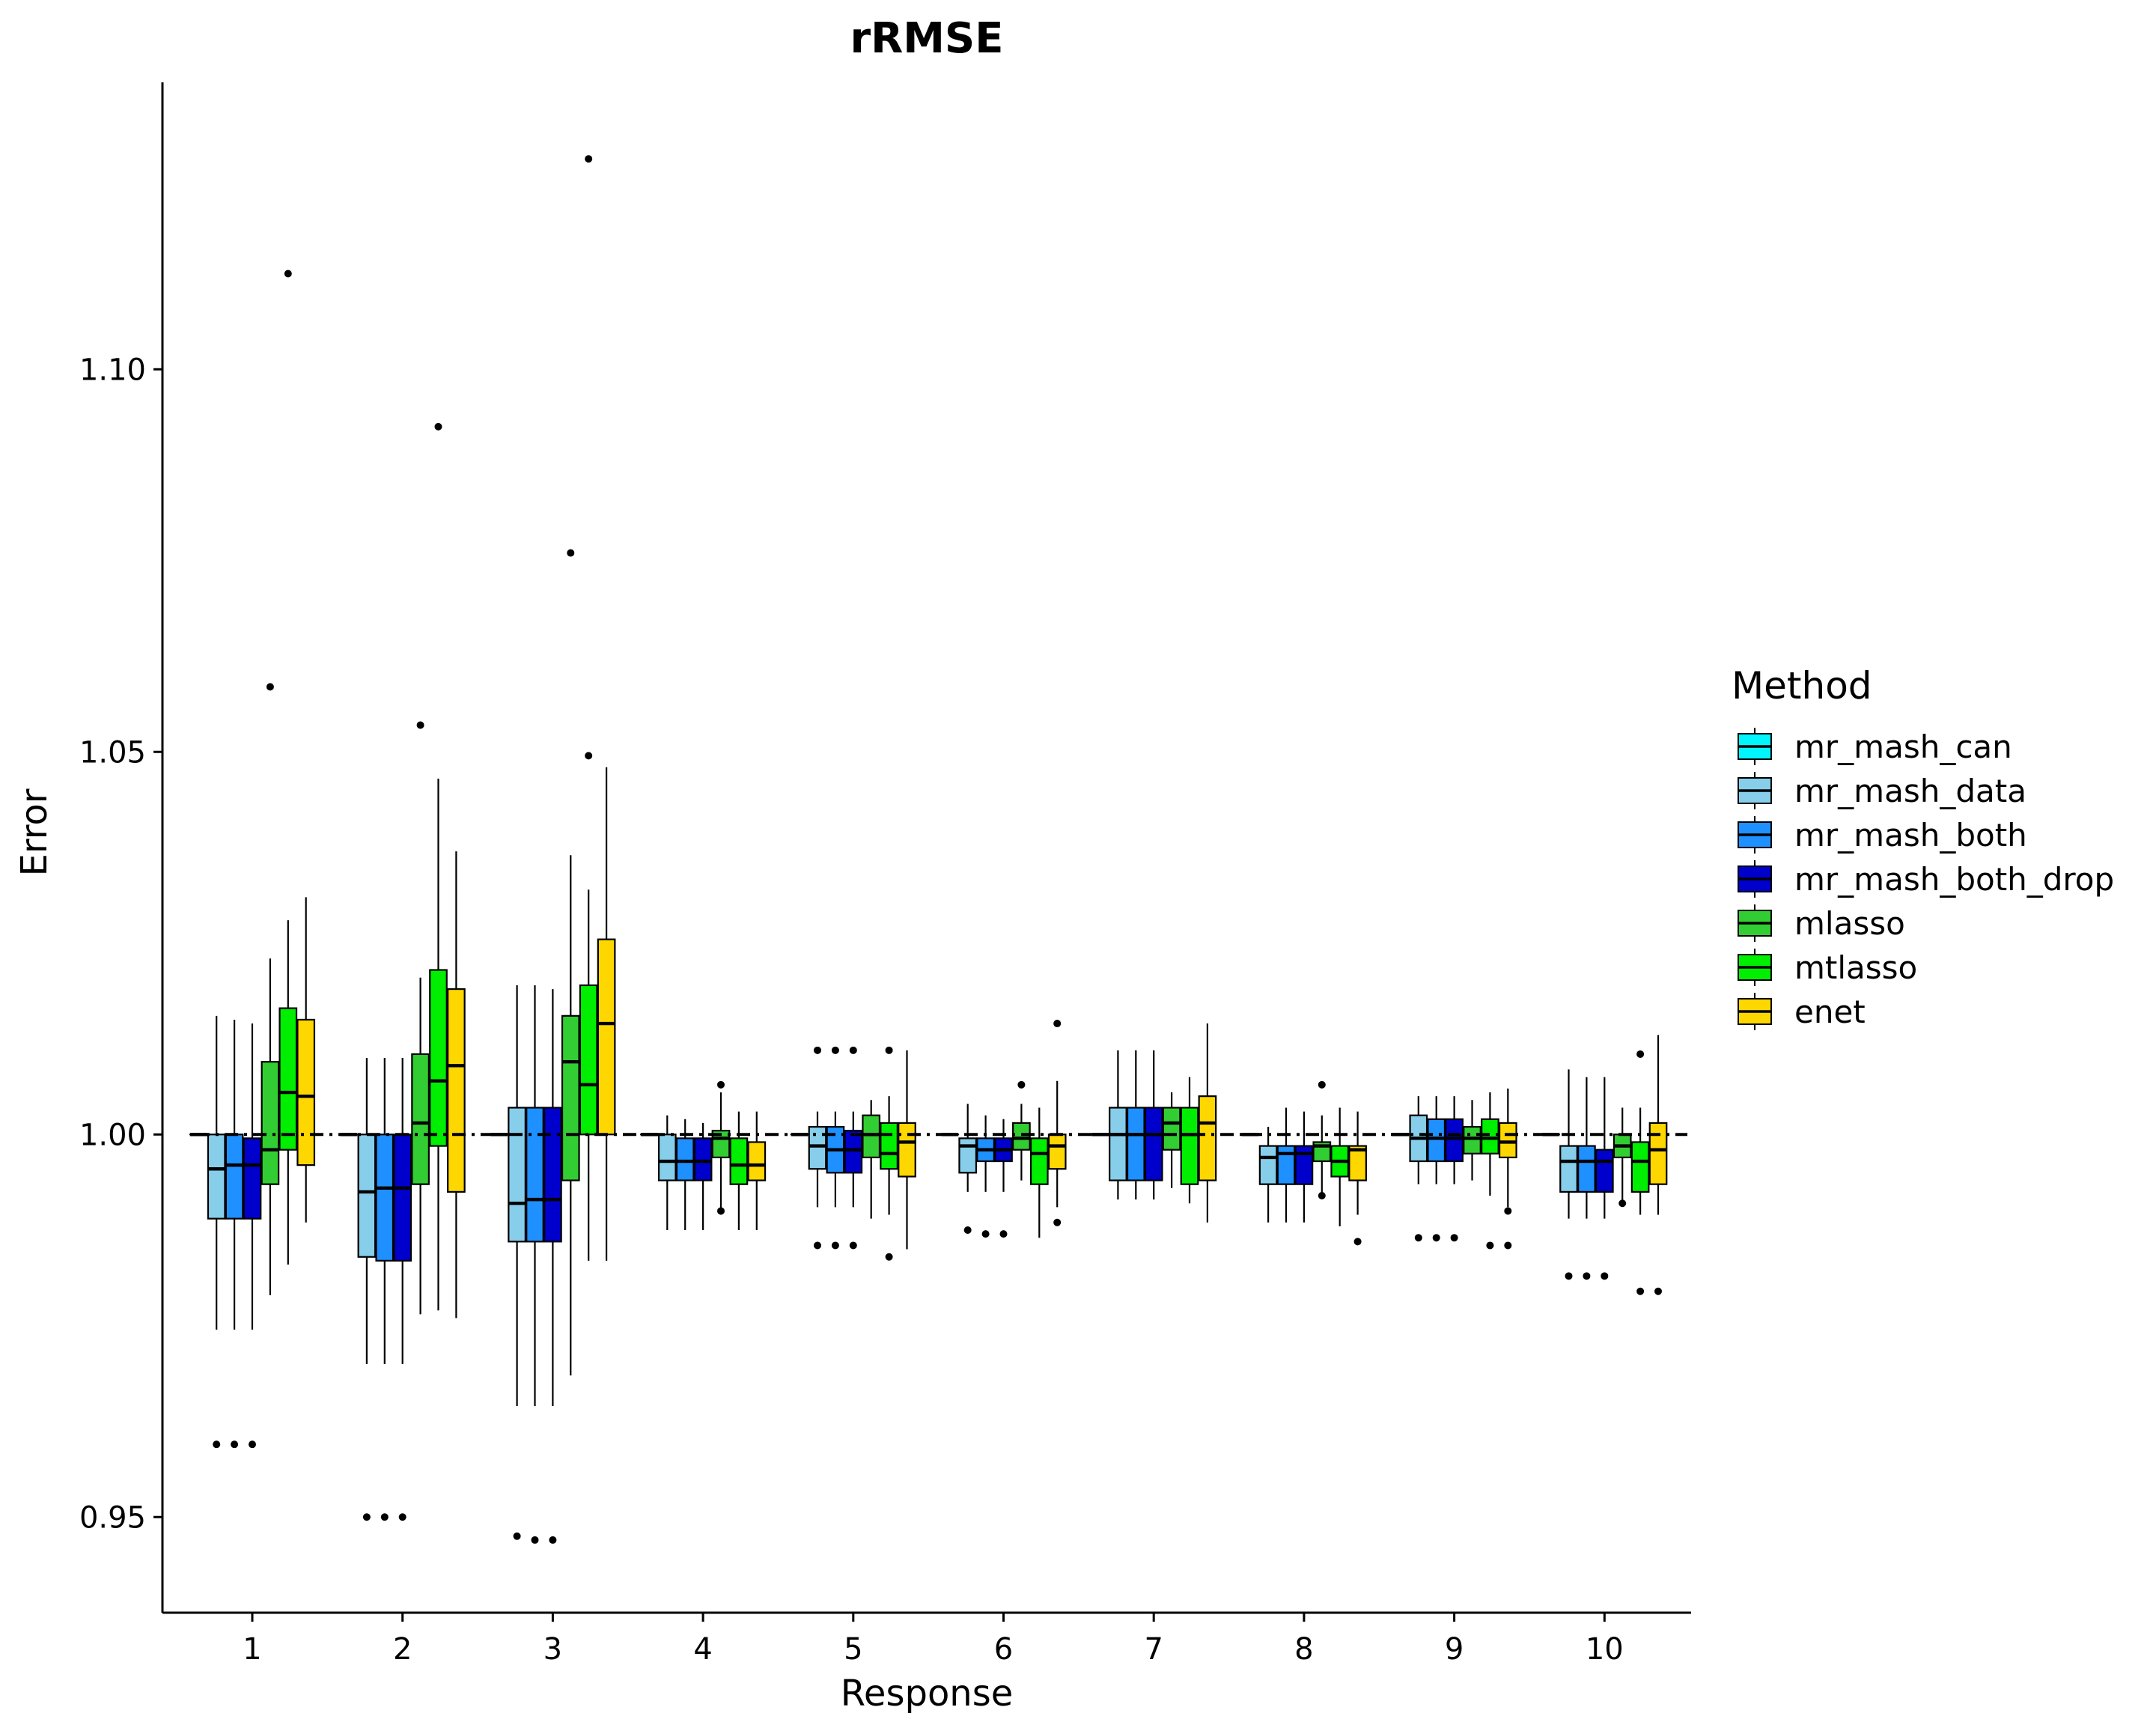  I want to click on legend-label: mlasso, so click(1849, 923).